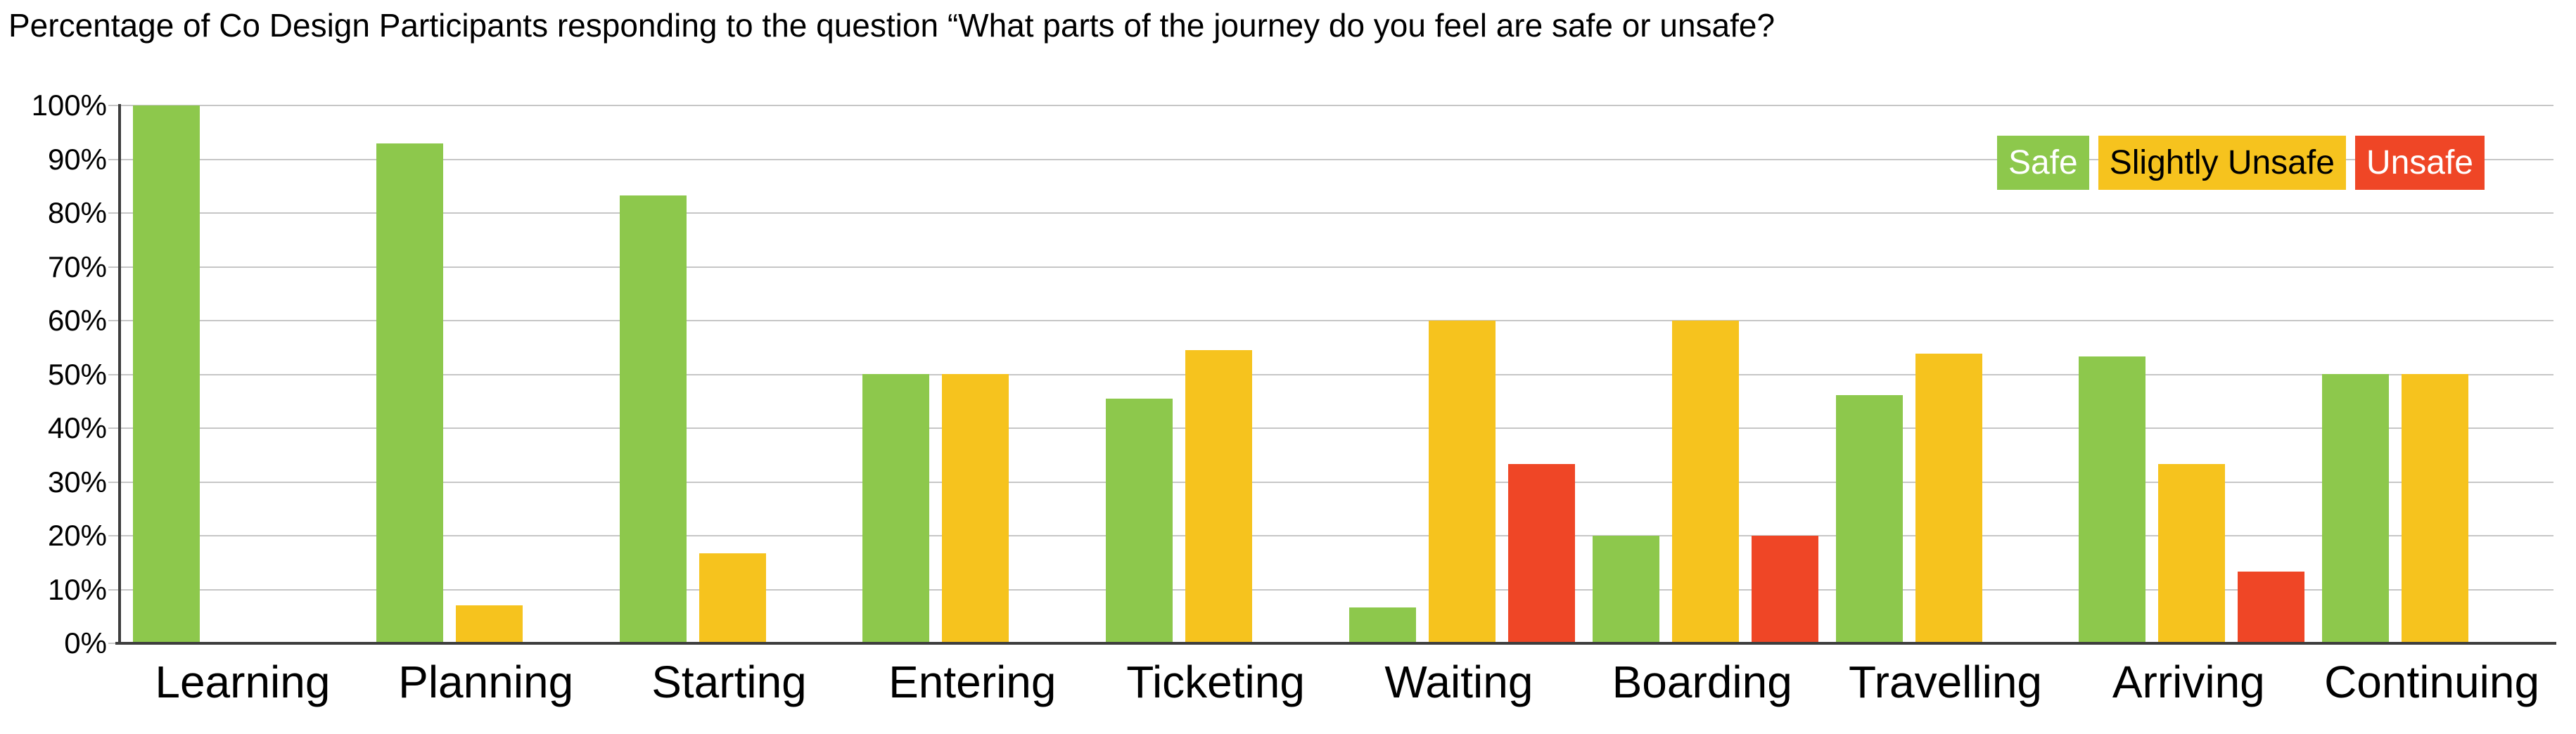 The width and height of the screenshot is (2576, 734). I want to click on y-tick-label-20: 20%, so click(77, 535).